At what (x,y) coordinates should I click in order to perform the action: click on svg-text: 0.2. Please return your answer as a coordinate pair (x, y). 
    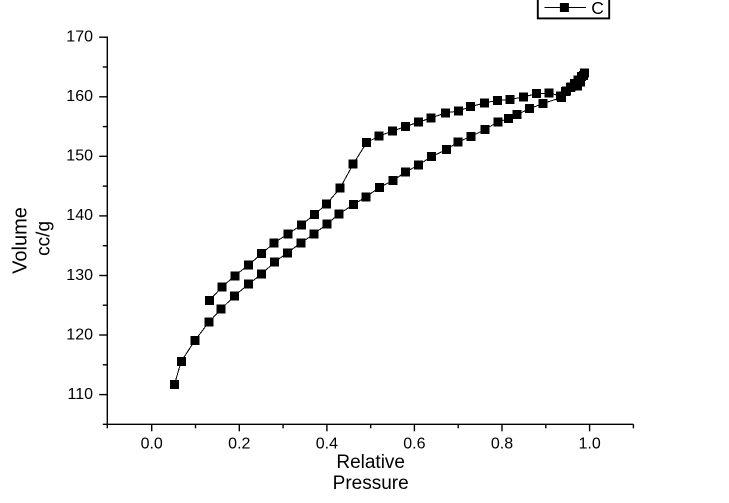
    Looking at the image, I should click on (239, 444).